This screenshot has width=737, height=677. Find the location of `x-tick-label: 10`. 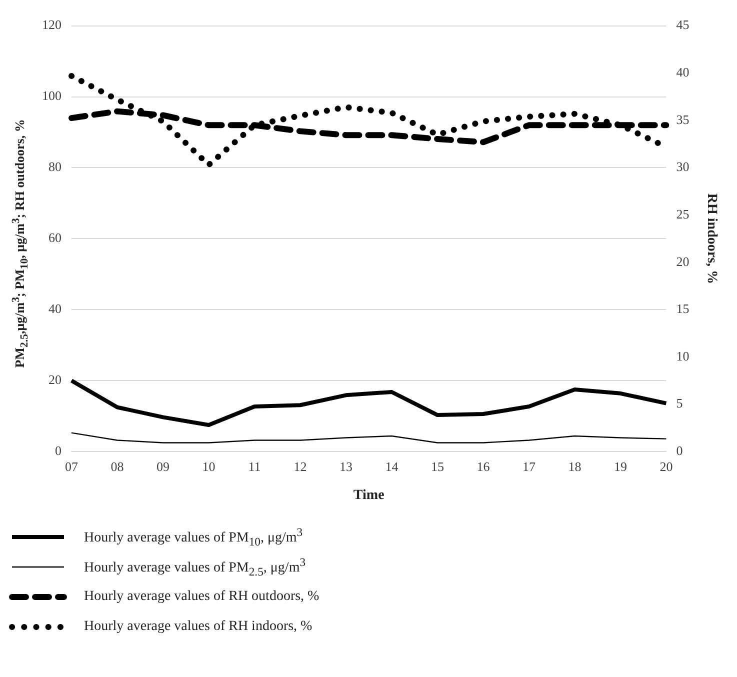

x-tick-label: 10 is located at coordinates (209, 466).